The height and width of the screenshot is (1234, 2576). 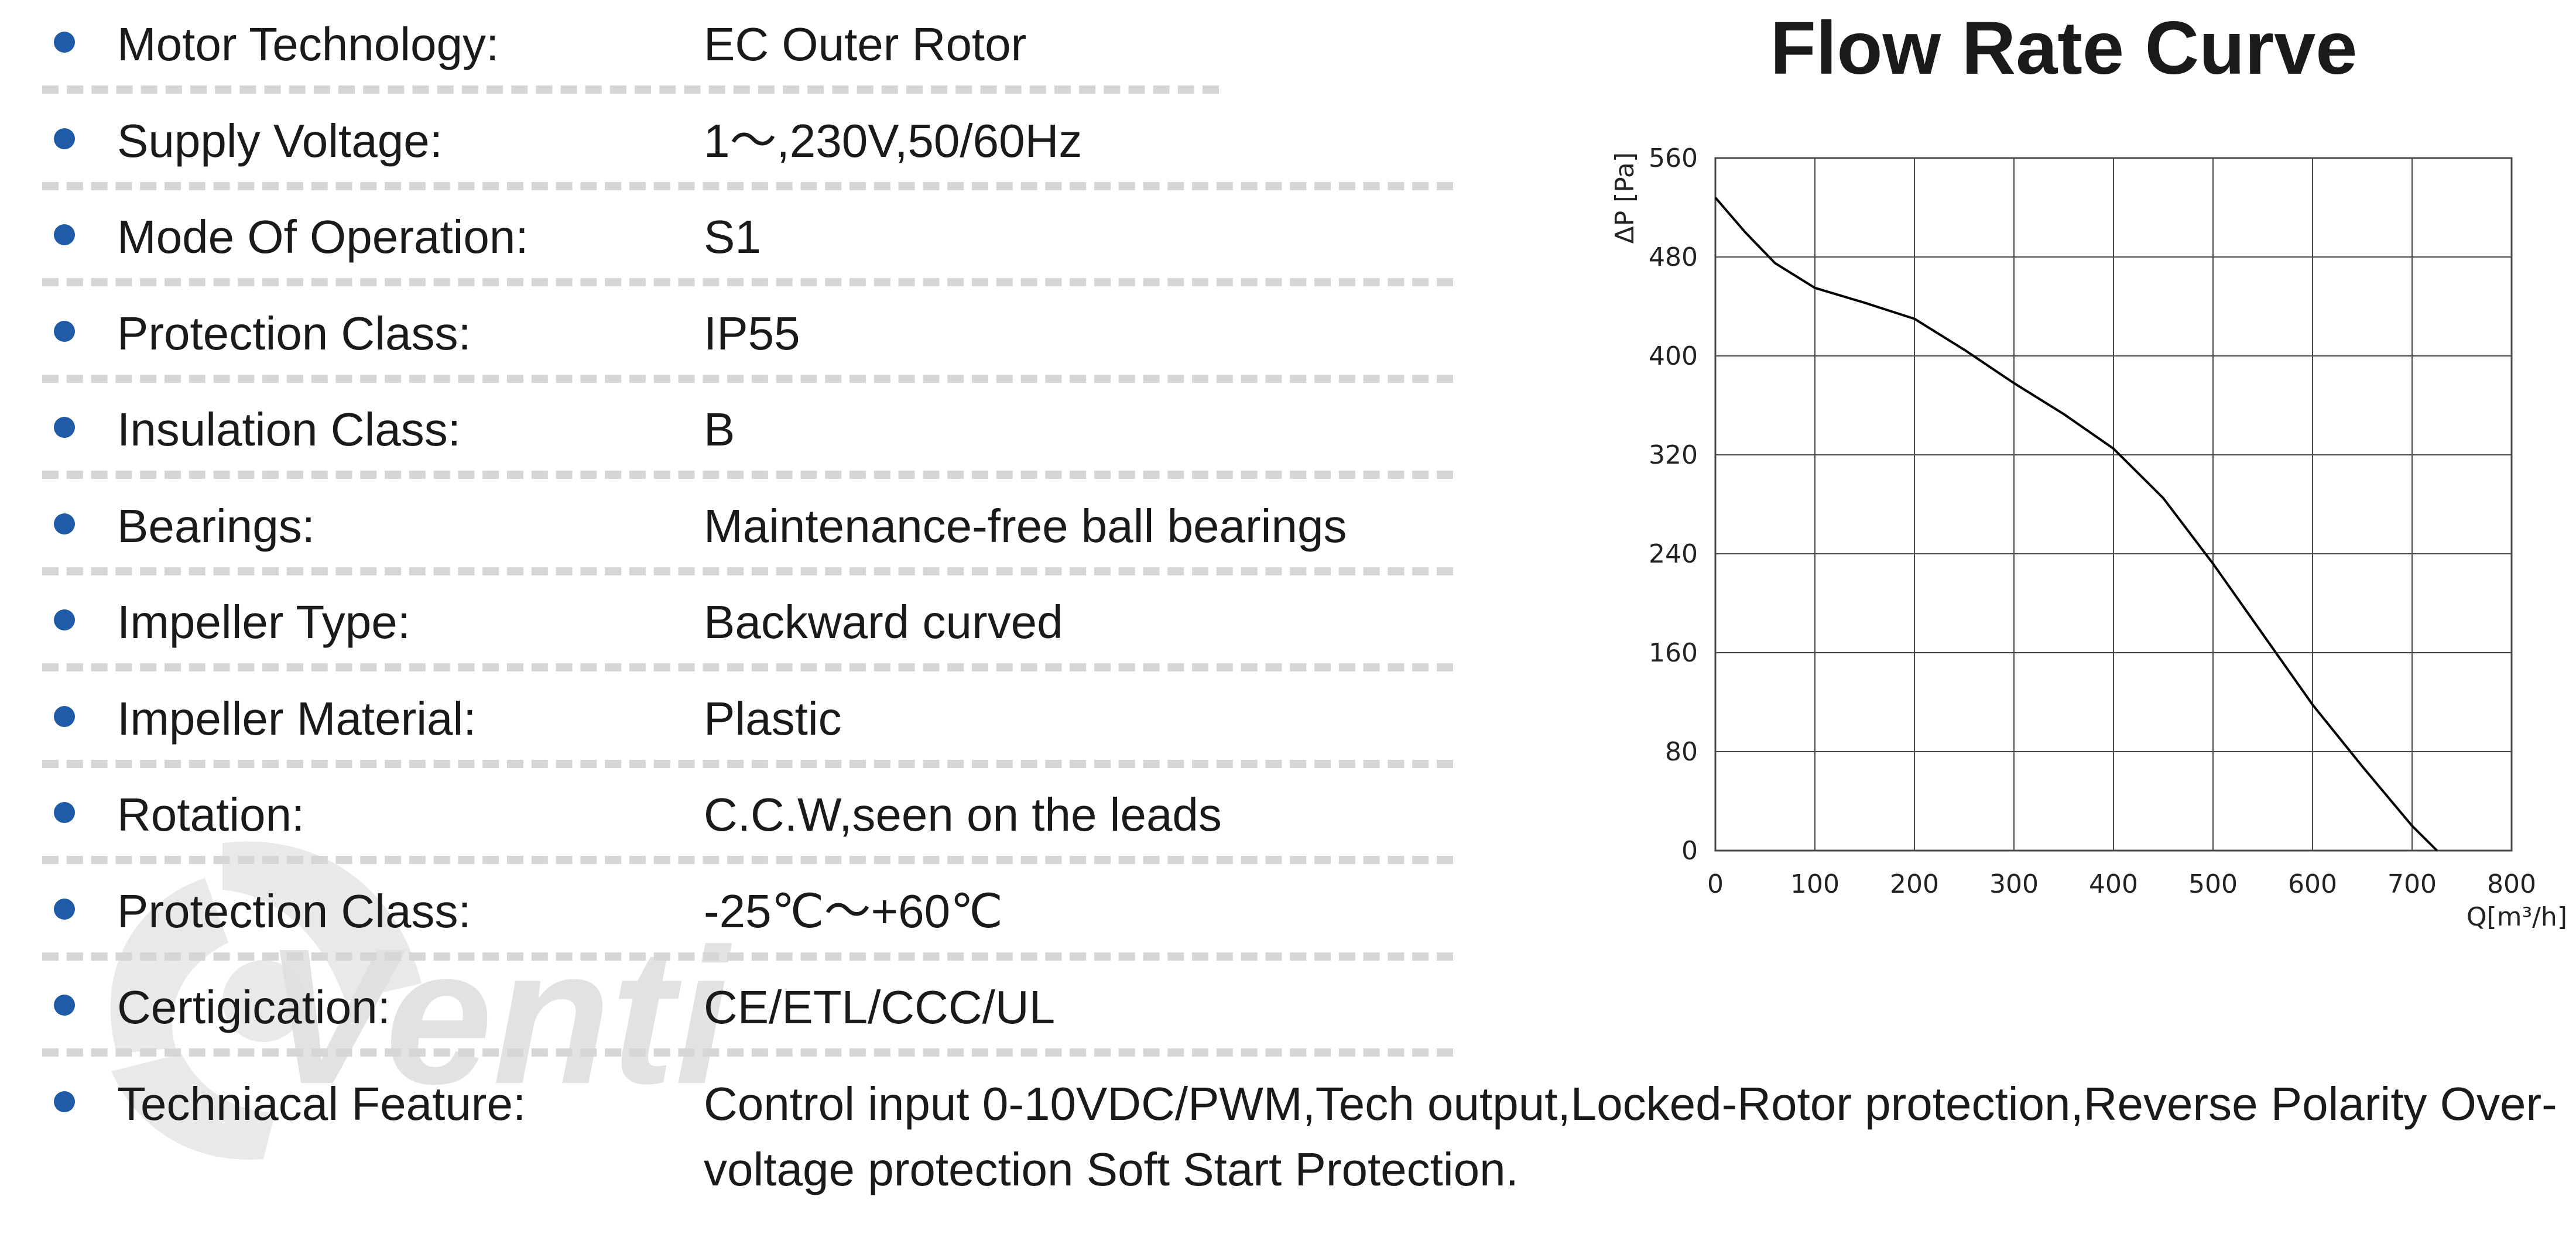 What do you see at coordinates (1689, 851) in the screenshot?
I see `y-tick-label: 0` at bounding box center [1689, 851].